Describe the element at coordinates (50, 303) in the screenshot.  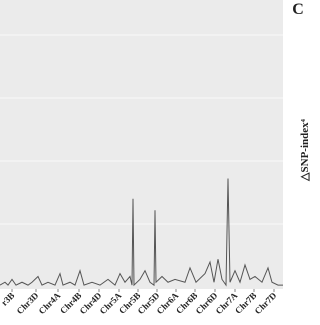
I see `x-tick-label: Chr4A` at that location.